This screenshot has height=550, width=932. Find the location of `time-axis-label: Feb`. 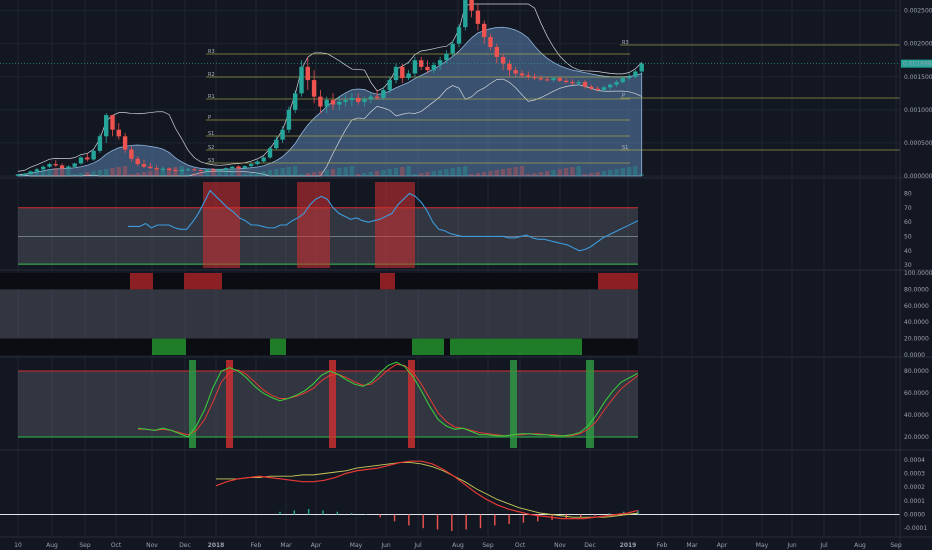

time-axis-label: Feb is located at coordinates (256, 545).